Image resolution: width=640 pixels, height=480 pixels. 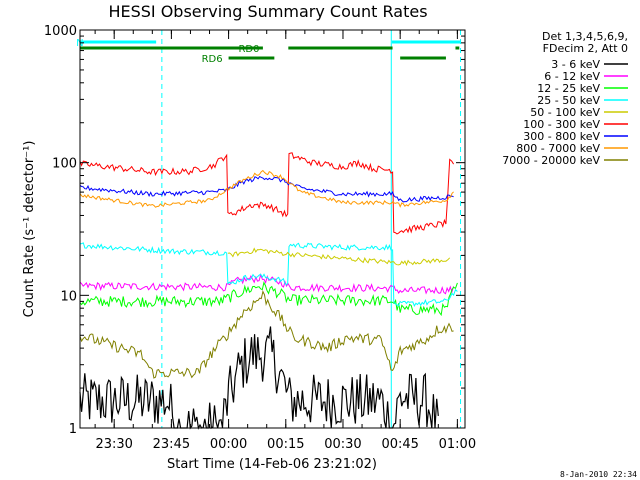 I want to click on legend-entry-label: 12 - 25 keV, so click(x=568, y=88).